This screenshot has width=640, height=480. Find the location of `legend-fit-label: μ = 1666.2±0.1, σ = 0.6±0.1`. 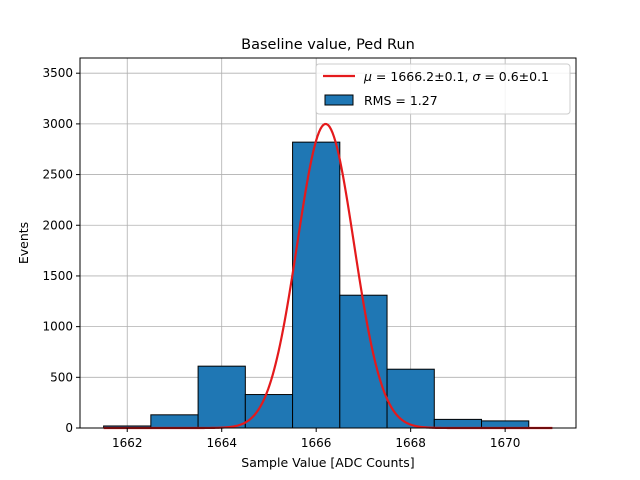

legend-fit-label: μ = 1666.2±0.1, σ = 0.6±0.1 is located at coordinates (456, 76).